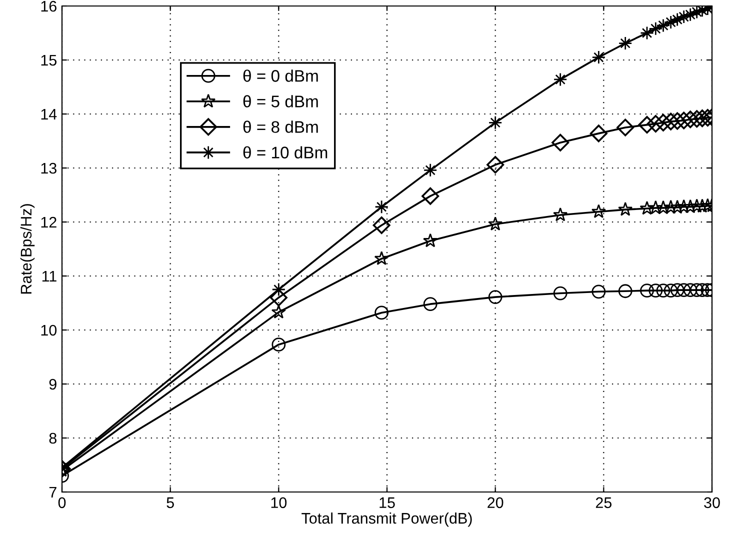 The height and width of the screenshot is (546, 729). I want to click on y-tick-label: 10, so click(49, 330).